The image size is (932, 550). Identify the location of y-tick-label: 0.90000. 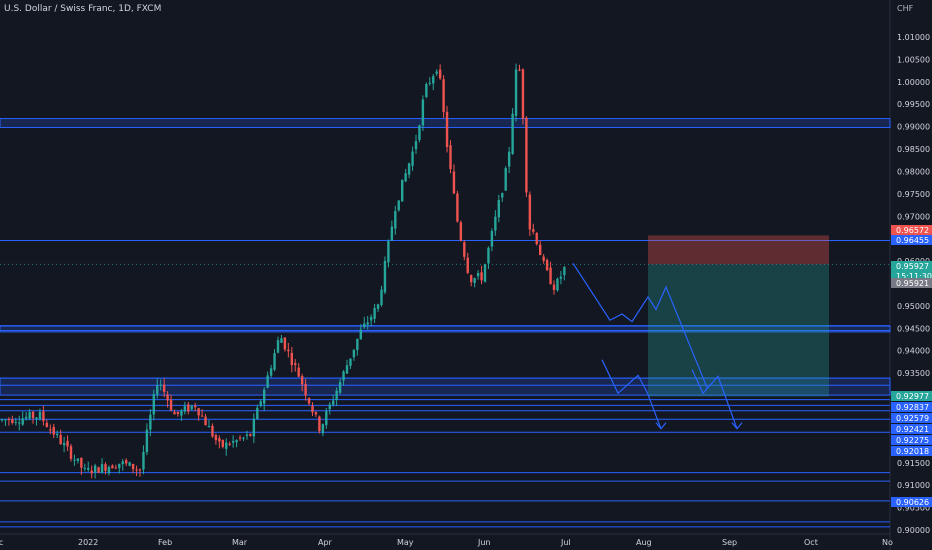
(913, 530).